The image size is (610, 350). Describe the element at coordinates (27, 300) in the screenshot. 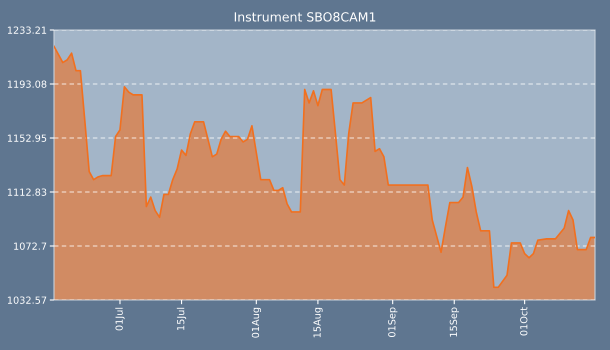

I see `y-tick-label: 1032.57` at that location.